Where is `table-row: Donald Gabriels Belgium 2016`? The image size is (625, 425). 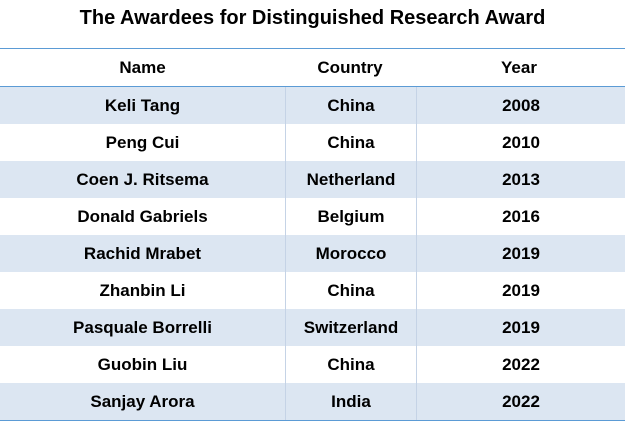
table-row: Donald Gabriels Belgium 2016 is located at coordinates (312, 216).